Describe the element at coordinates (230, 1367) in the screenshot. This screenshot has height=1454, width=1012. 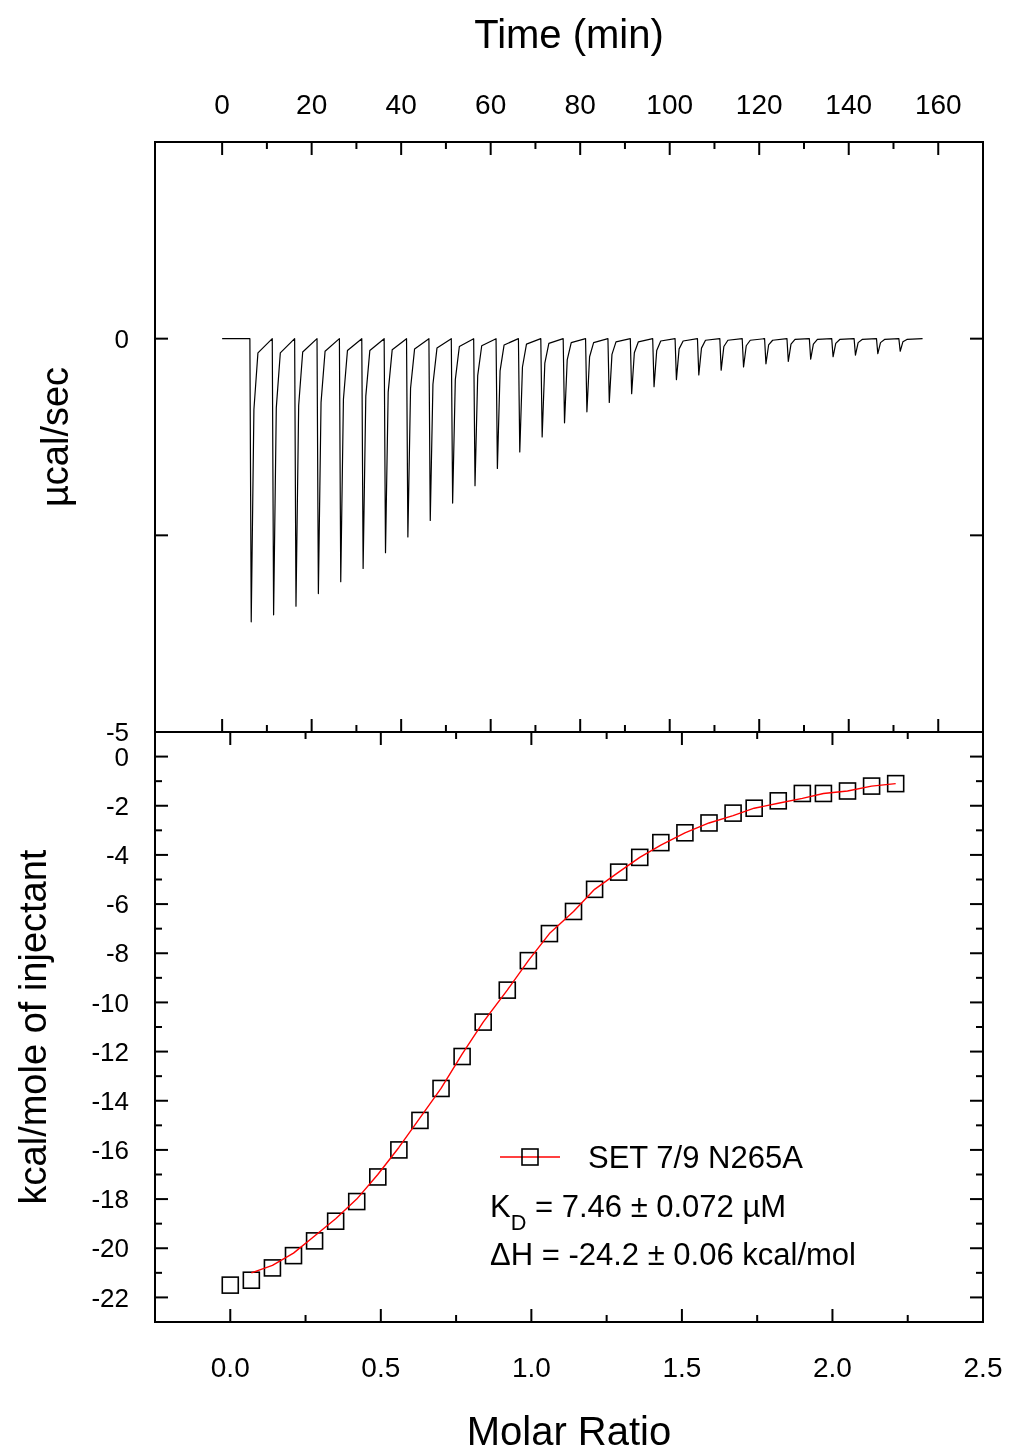
I see `x-tick-label: 0.0` at that location.